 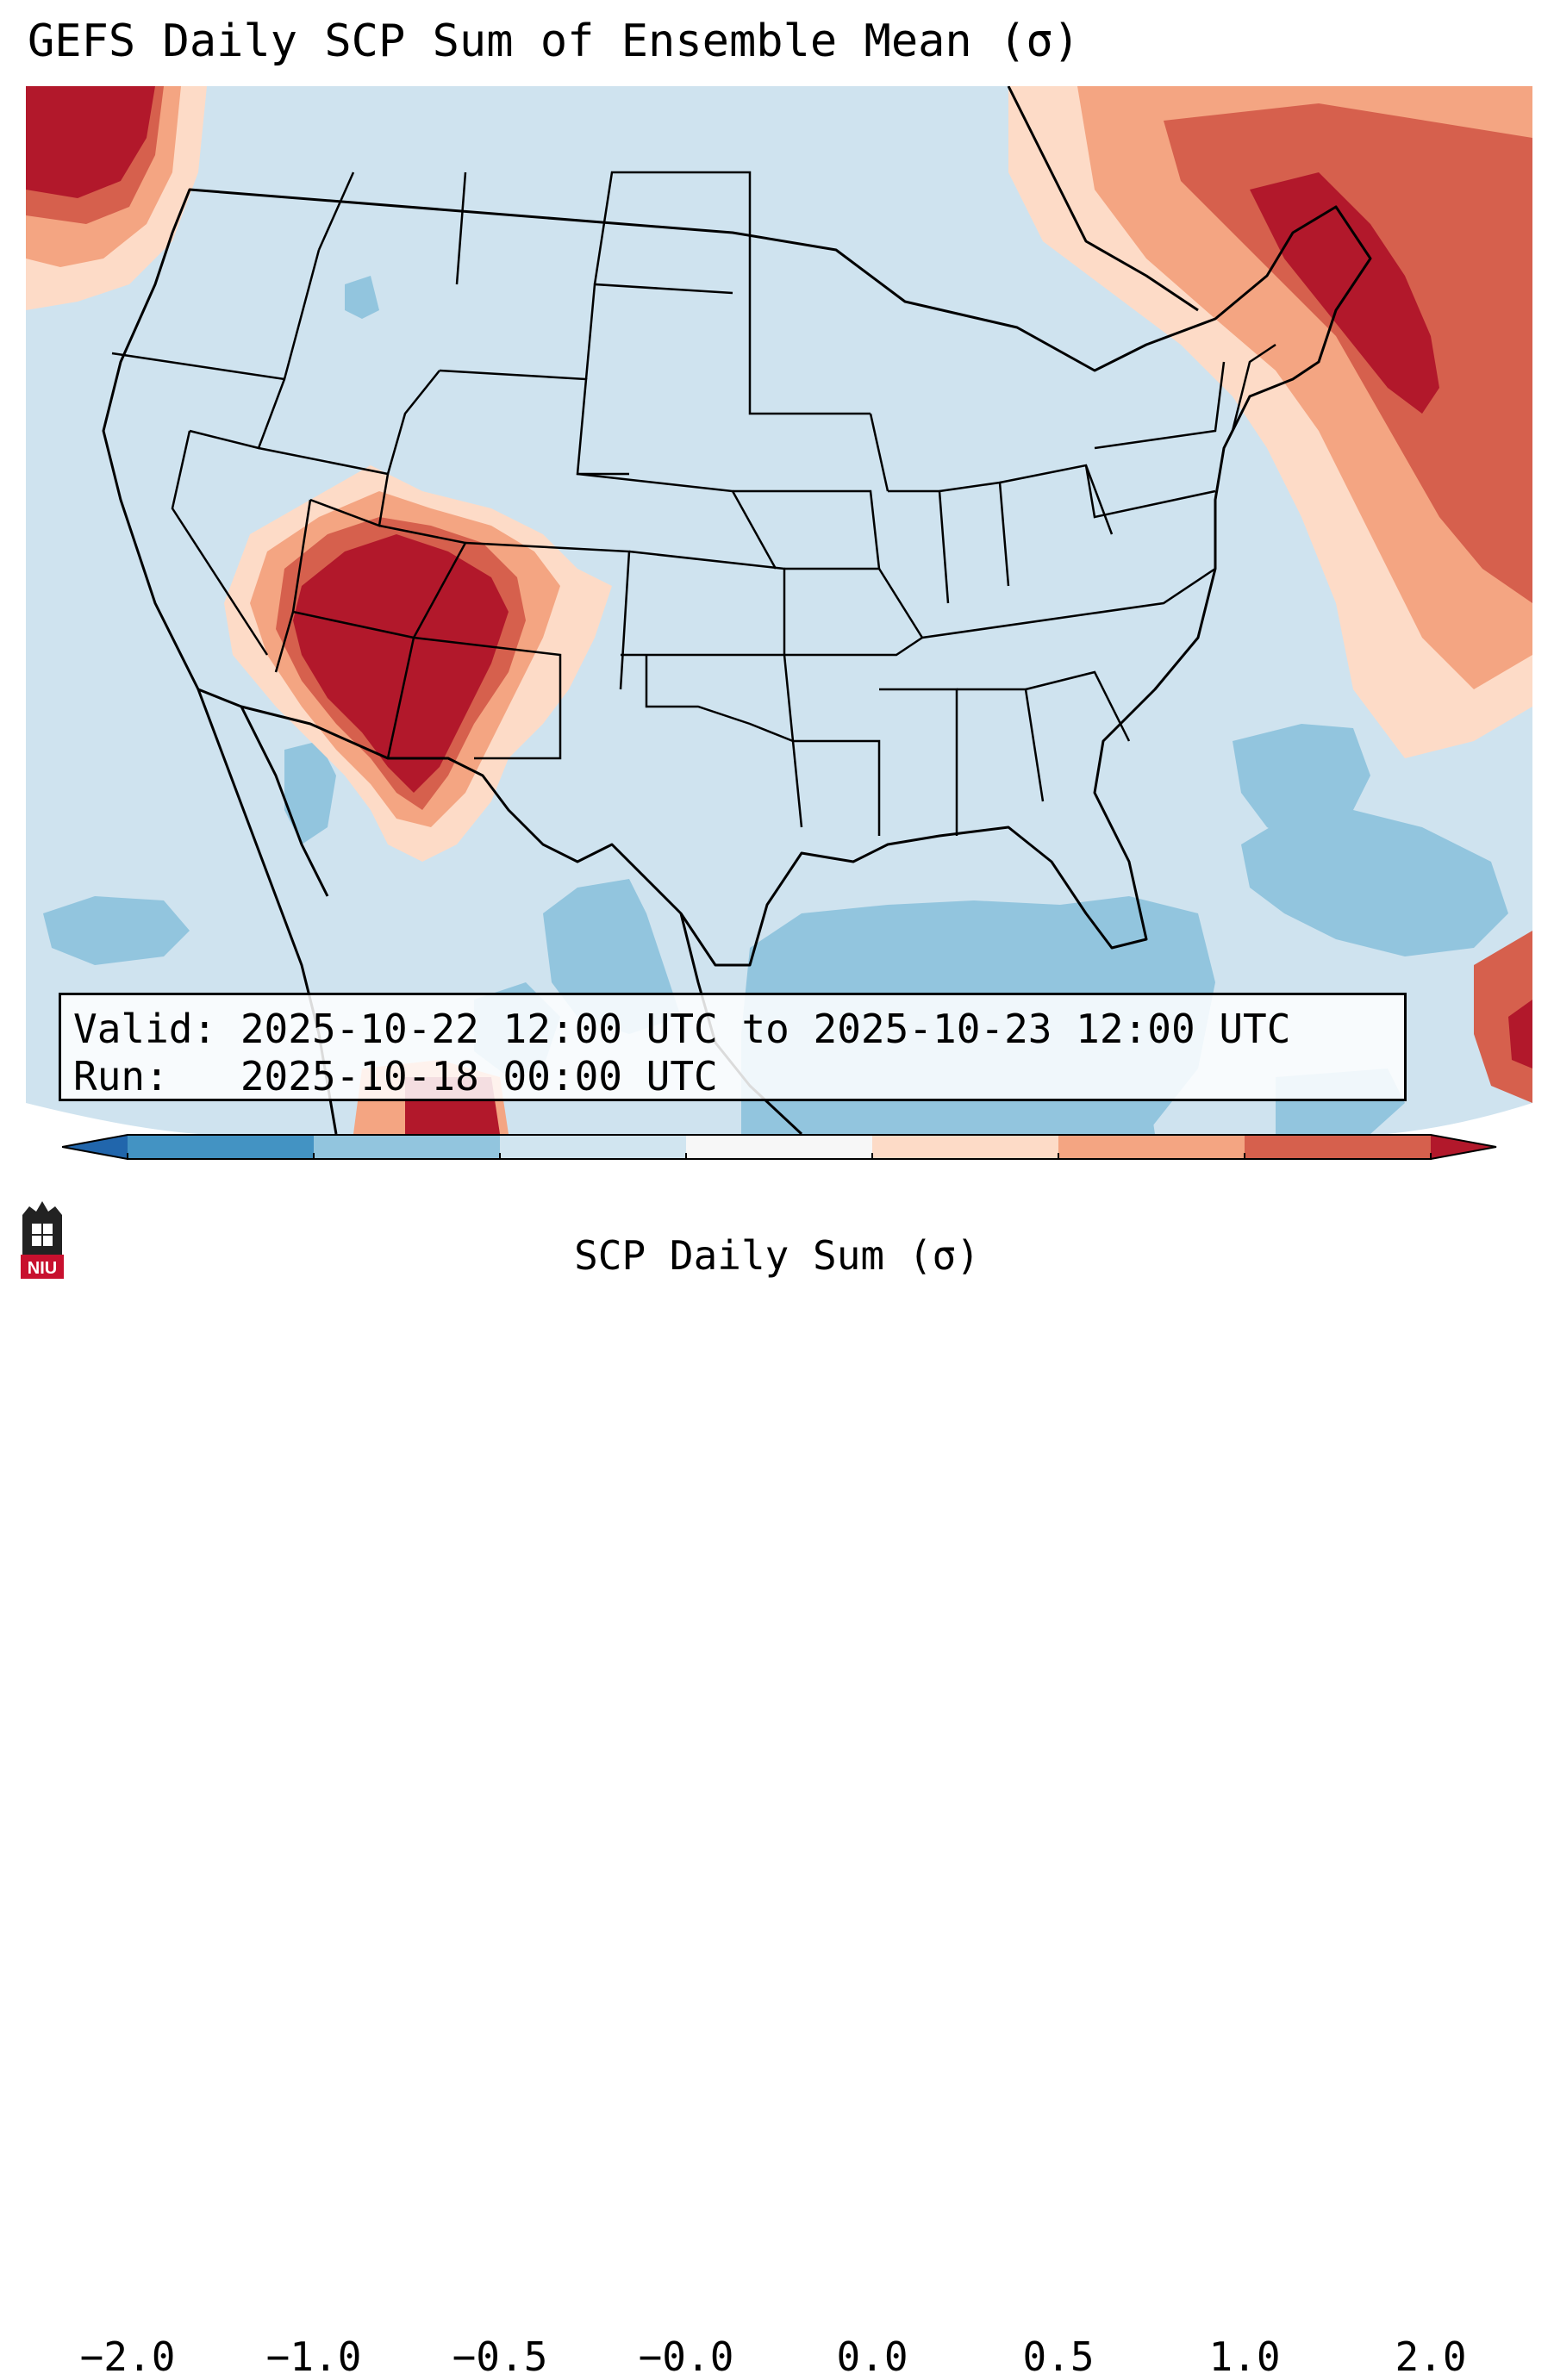 I want to click on colorbar, so click(x=780, y=1147).